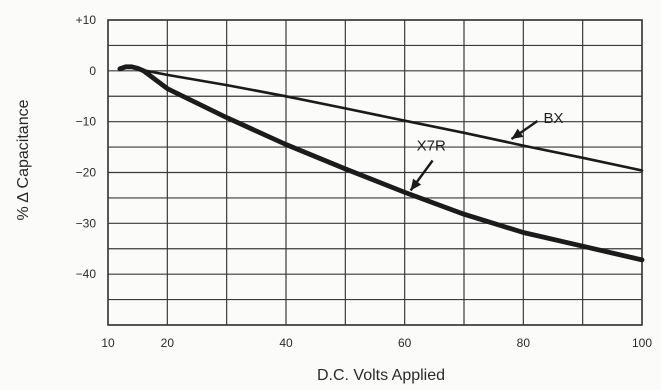 The width and height of the screenshot is (661, 390). Describe the element at coordinates (405, 343) in the screenshot. I see `x-tick-label: 60` at that location.